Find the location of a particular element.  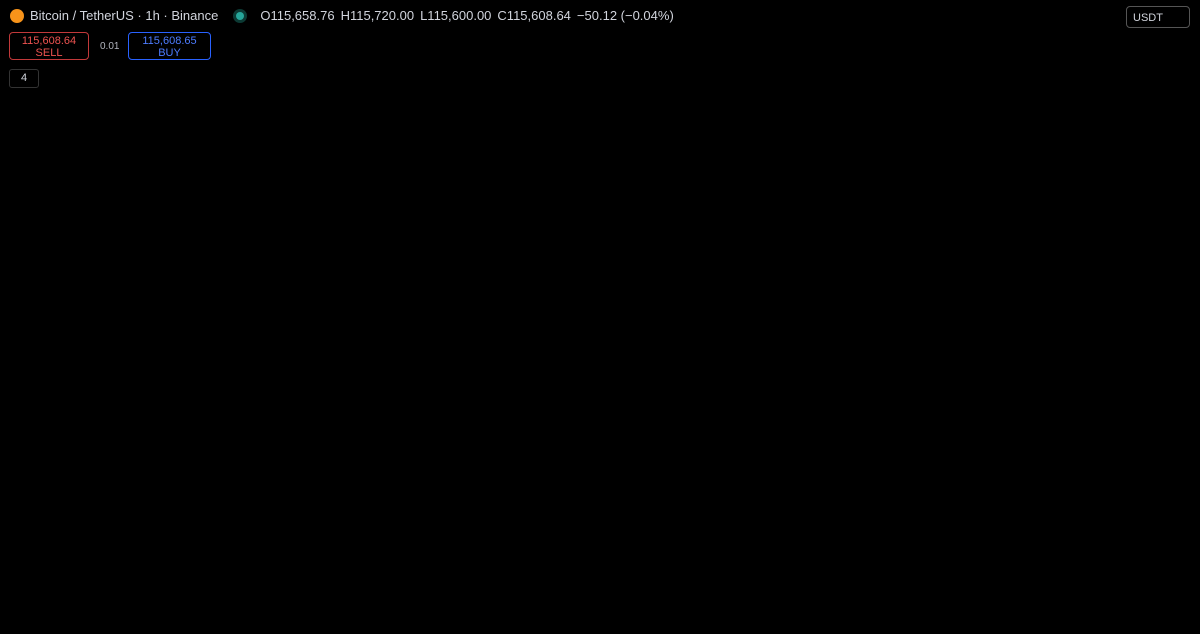

price-change: −50.12 (−0.04%) is located at coordinates (625, 15).